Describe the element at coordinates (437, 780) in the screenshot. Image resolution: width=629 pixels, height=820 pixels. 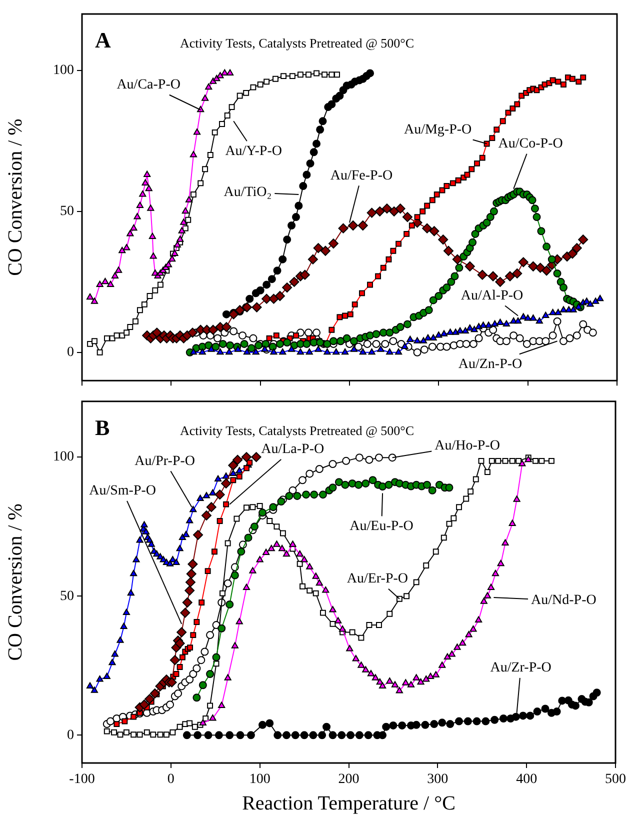
I see `x-tick-label: 300` at that location.